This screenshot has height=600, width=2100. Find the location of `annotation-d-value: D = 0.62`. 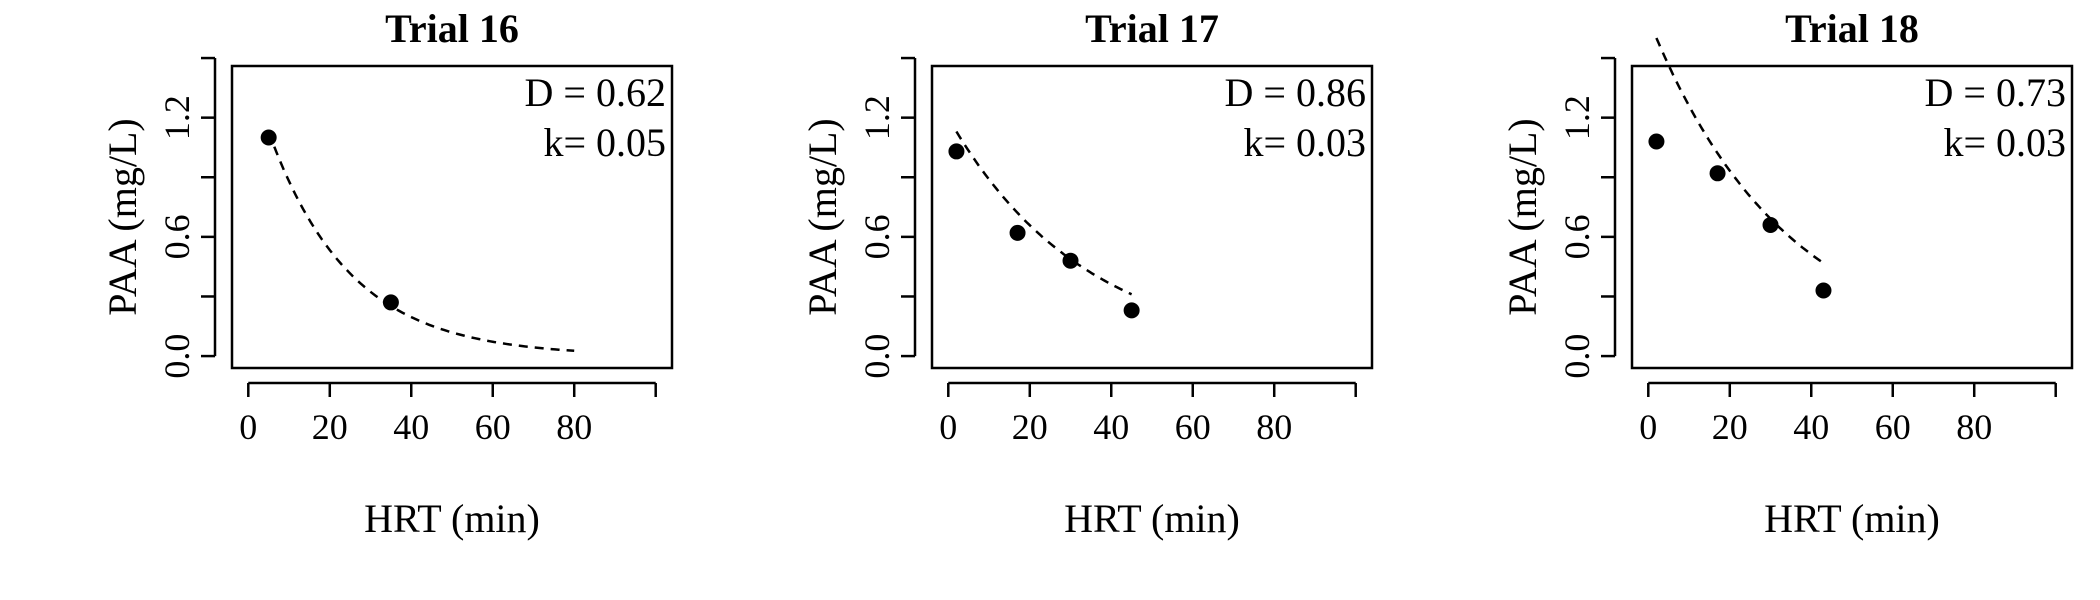

annotation-d-value: D = 0.62 is located at coordinates (595, 92).